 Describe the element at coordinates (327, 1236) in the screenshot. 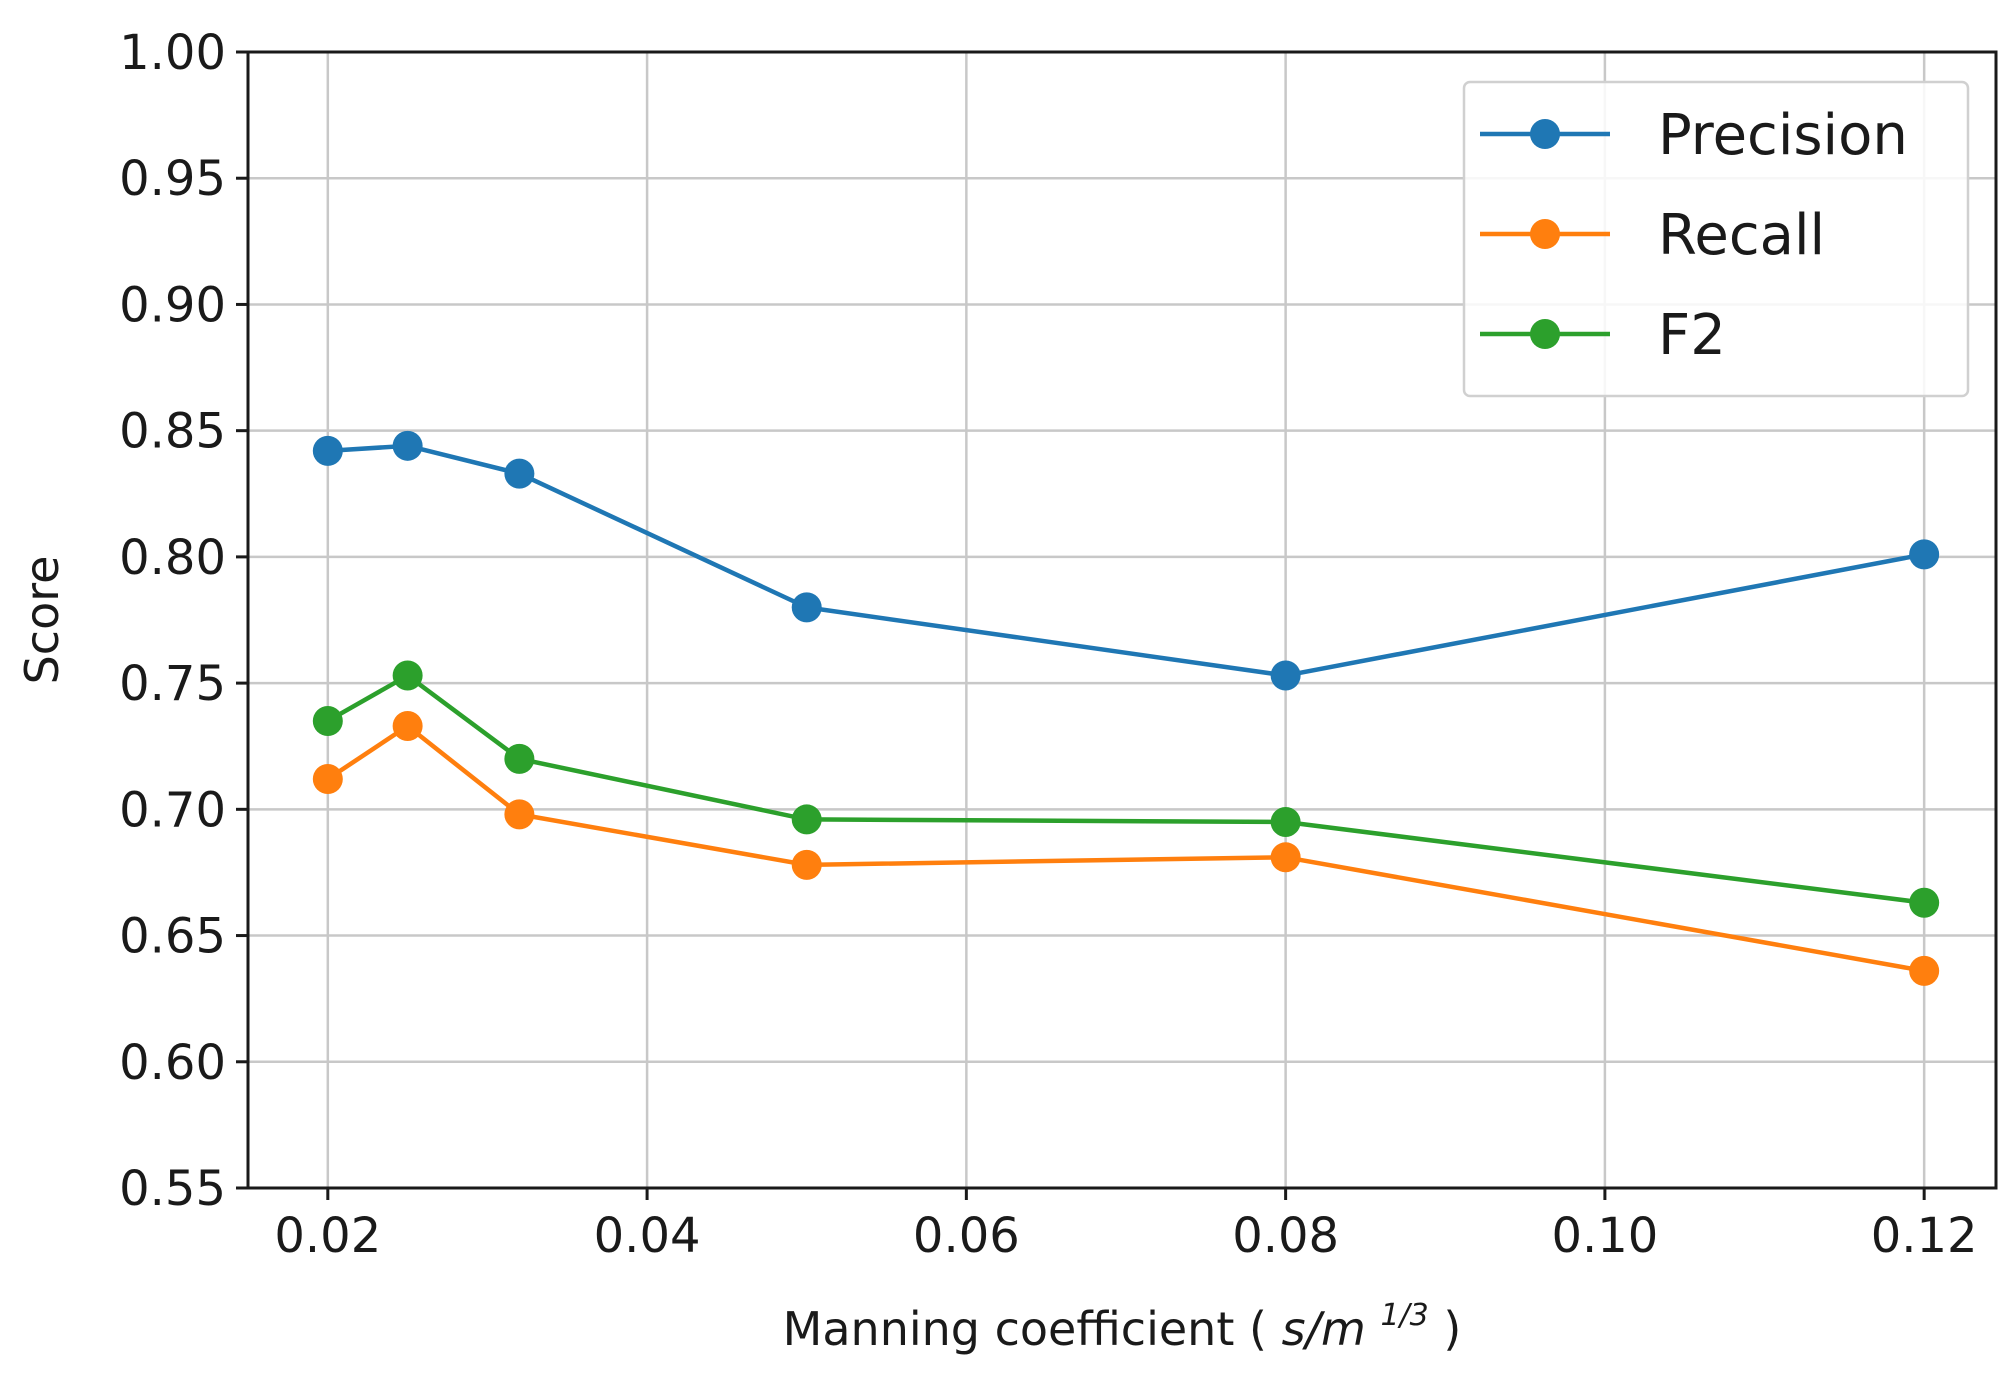

I see `x-tick-label: 0.02` at that location.